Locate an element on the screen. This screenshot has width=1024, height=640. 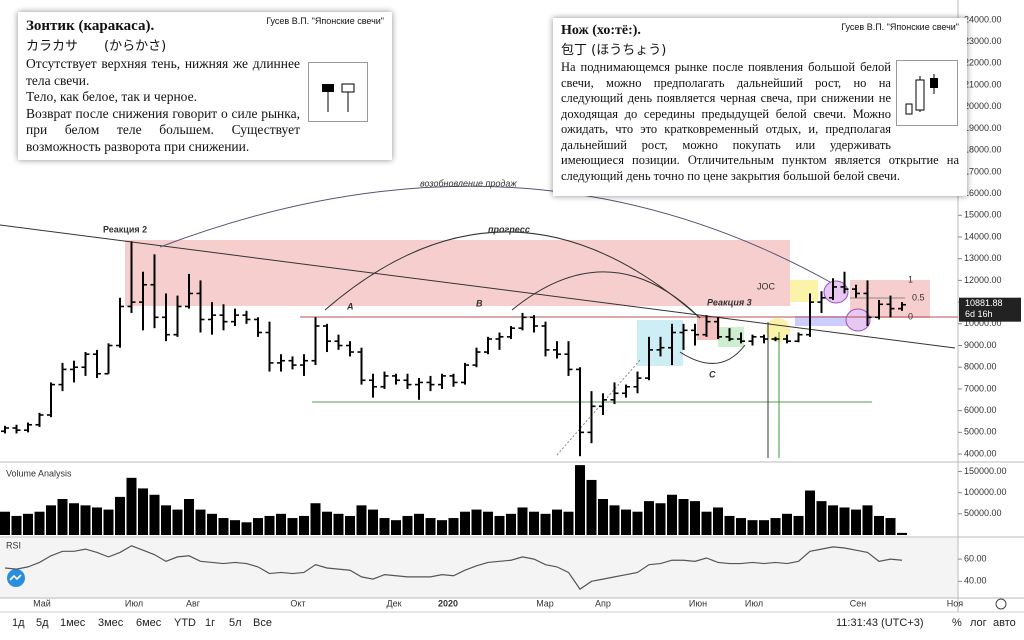
range-button: 1мес is located at coordinates (73, 623).